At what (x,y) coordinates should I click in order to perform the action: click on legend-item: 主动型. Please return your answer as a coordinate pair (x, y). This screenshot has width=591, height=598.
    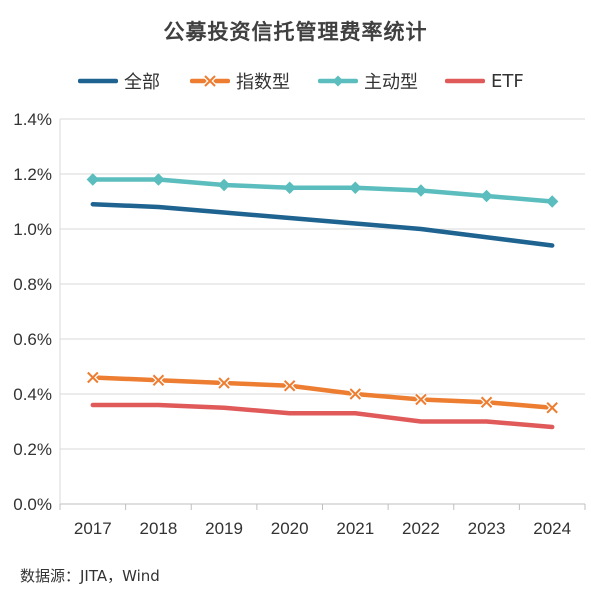
    Looking at the image, I should click on (368, 81).